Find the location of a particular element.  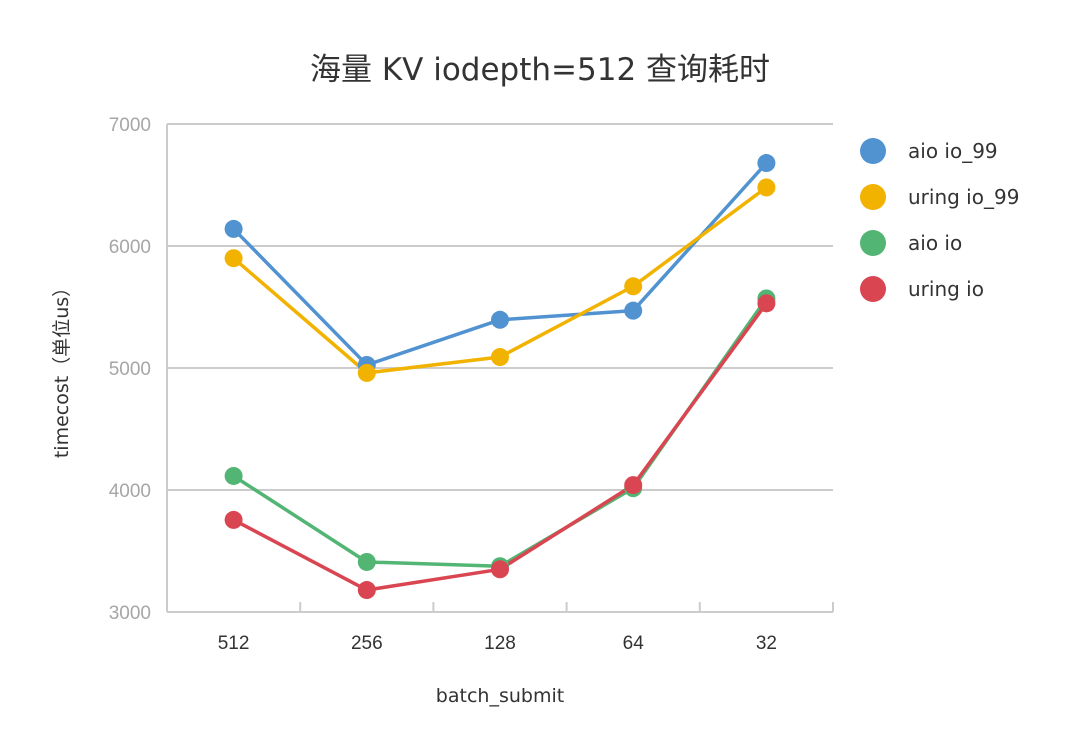

legend-label: aio io is located at coordinates (935, 243).